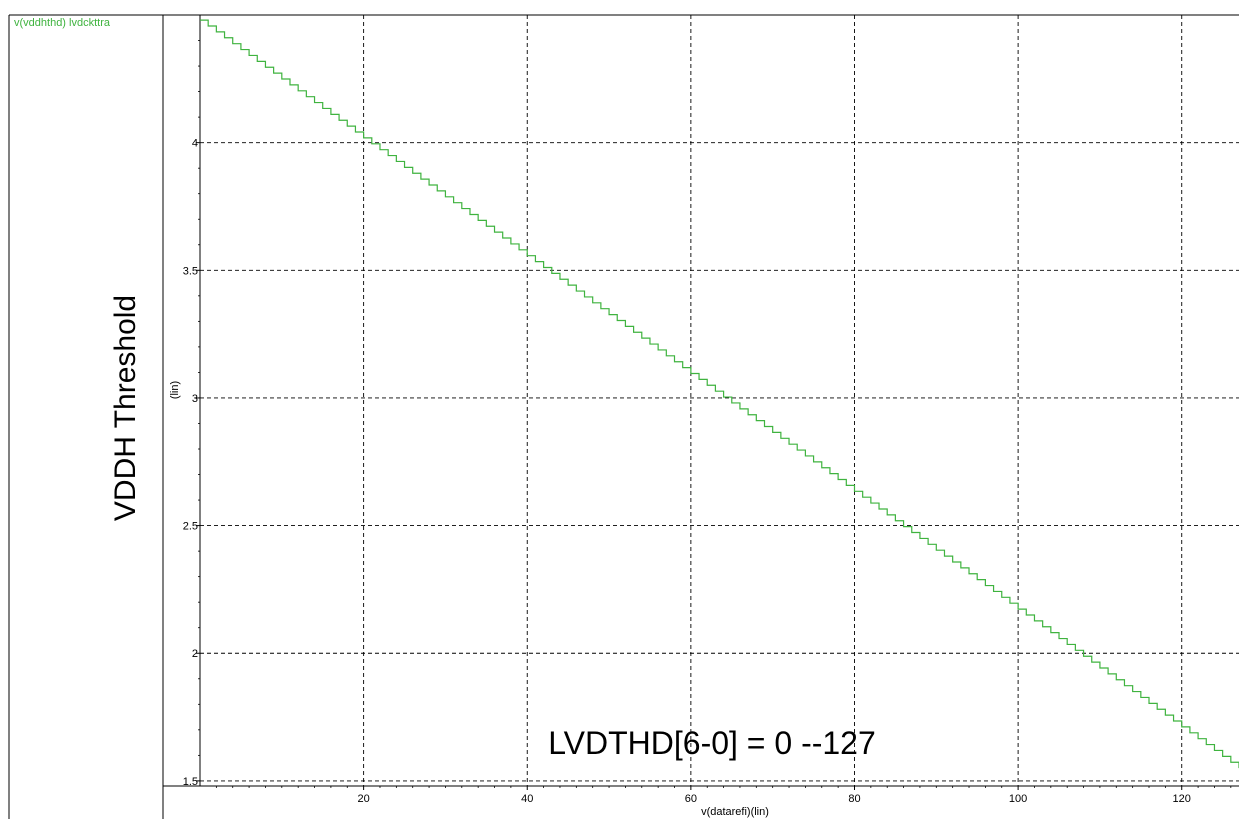 The width and height of the screenshot is (1239, 819). I want to click on y-tick-label: 4, so click(195, 144).